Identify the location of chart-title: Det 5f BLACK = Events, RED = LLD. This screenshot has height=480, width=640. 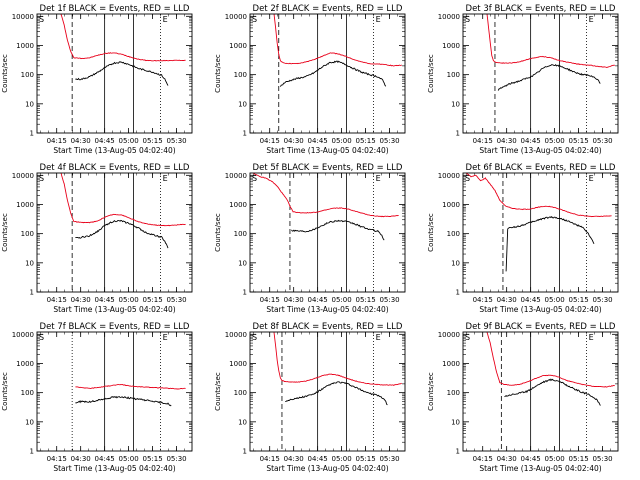
(328, 168).